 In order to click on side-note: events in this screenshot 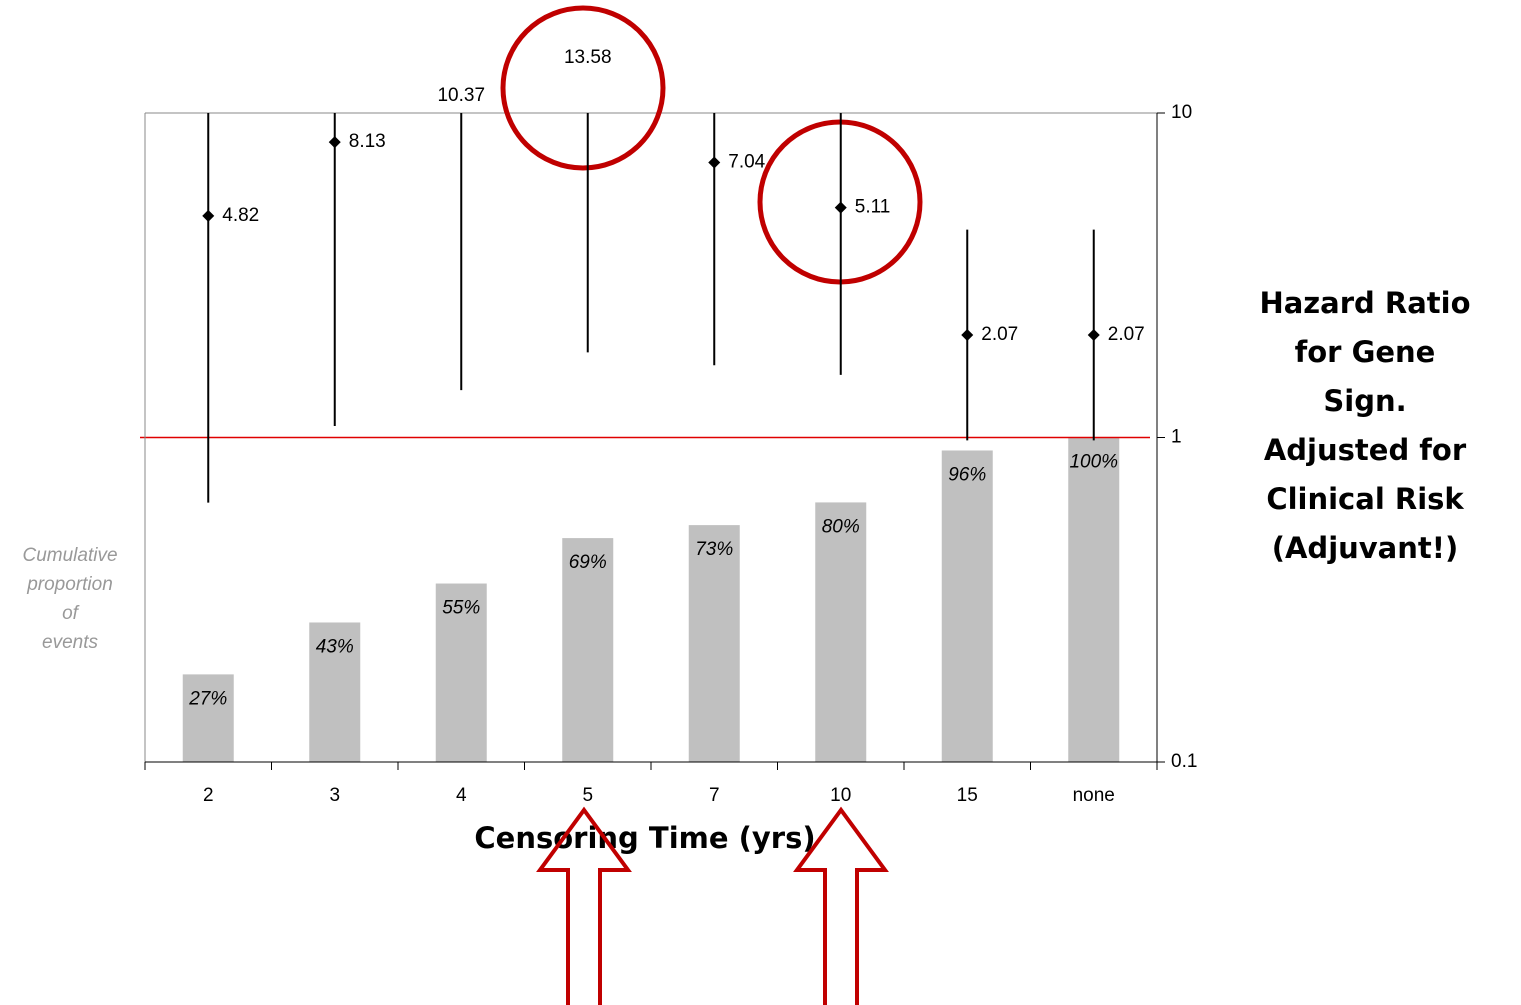, I will do `click(70, 642)`.